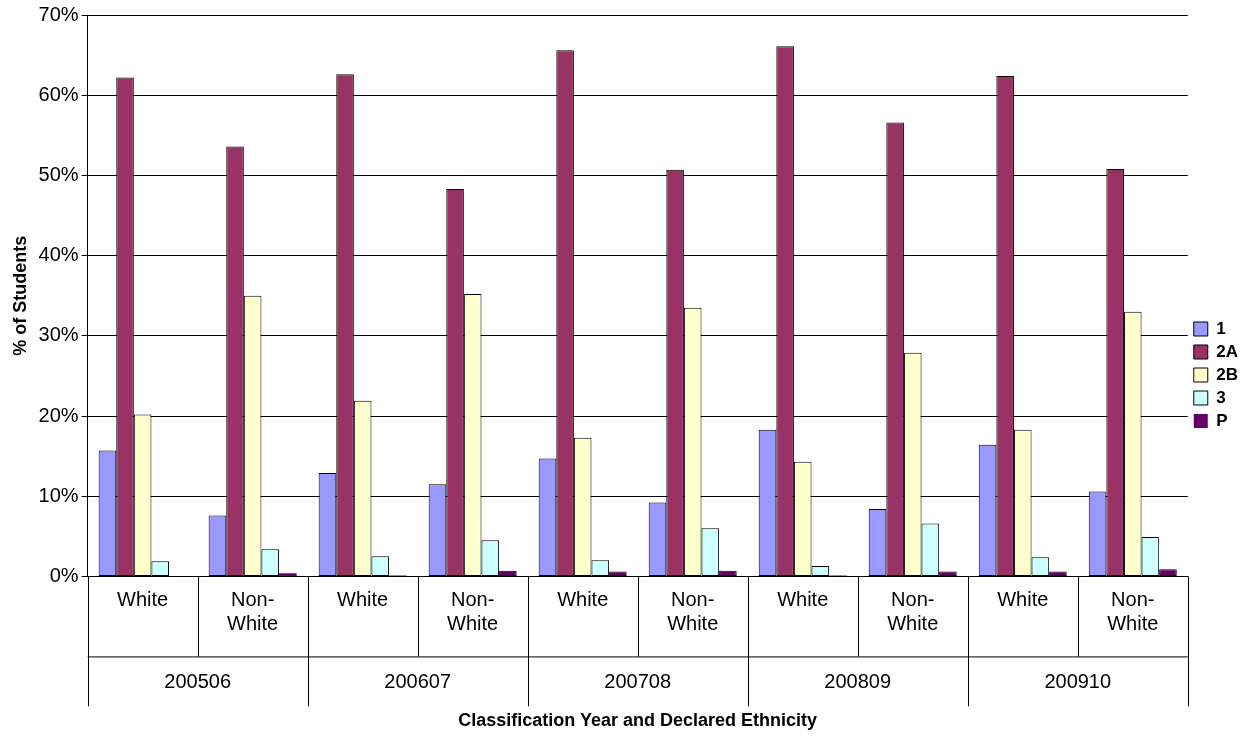  Describe the element at coordinates (58, 13) in the screenshot. I see `y-tick-label: 70%` at that location.